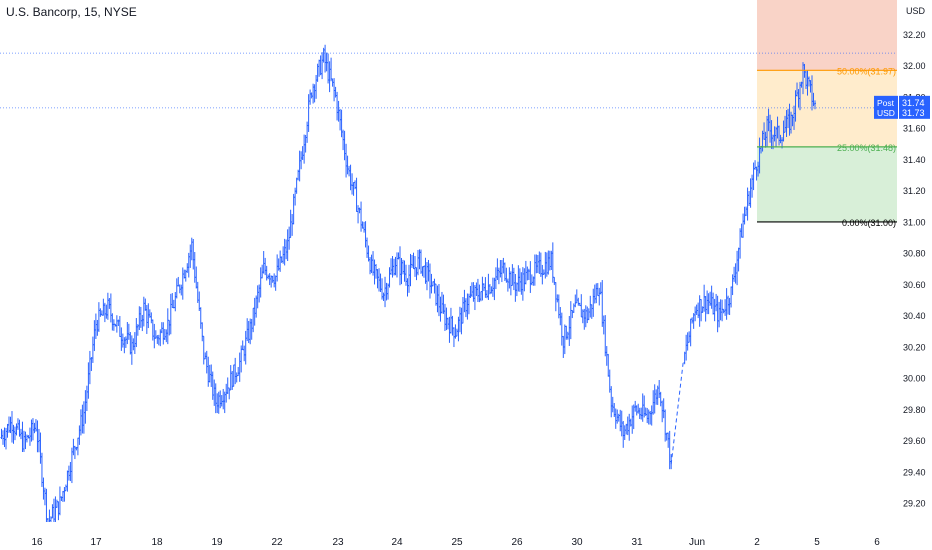 Image resolution: width=932 pixels, height=550 pixels. I want to click on price-tick-label: 31.20, so click(914, 191).